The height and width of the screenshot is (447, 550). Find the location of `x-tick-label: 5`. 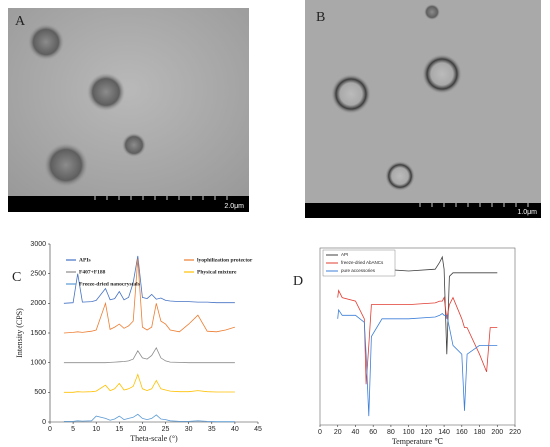

x-tick-label: 5 is located at coordinates (73, 429).